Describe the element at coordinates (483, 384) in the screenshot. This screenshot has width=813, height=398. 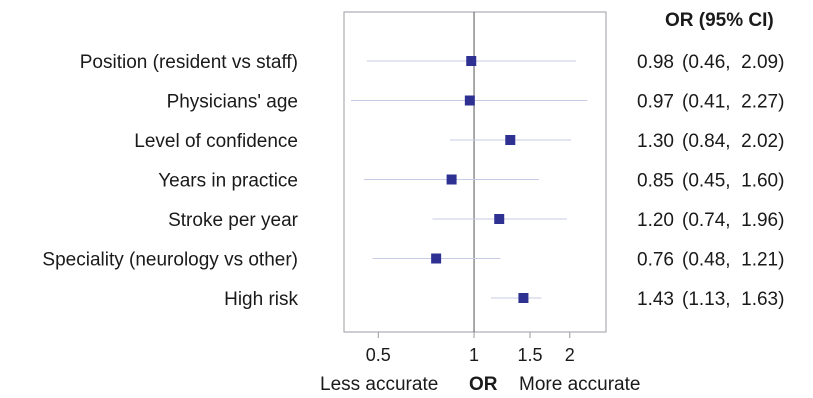
I see `x-axis-label: OR` at that location.